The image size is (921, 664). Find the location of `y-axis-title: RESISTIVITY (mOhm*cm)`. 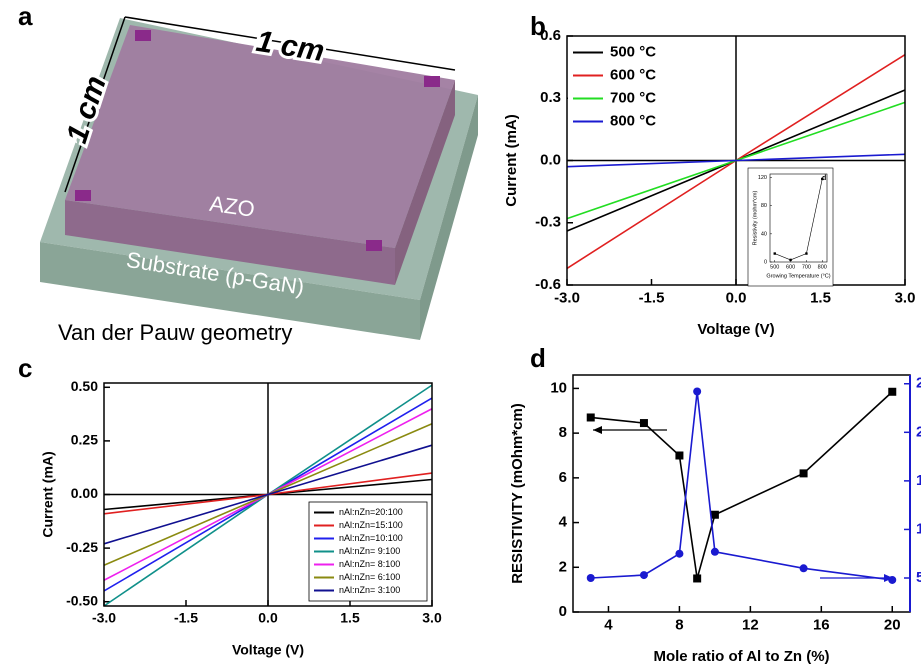

y-axis-title: RESISTIVITY (mOhm*cm) is located at coordinates (517, 493).